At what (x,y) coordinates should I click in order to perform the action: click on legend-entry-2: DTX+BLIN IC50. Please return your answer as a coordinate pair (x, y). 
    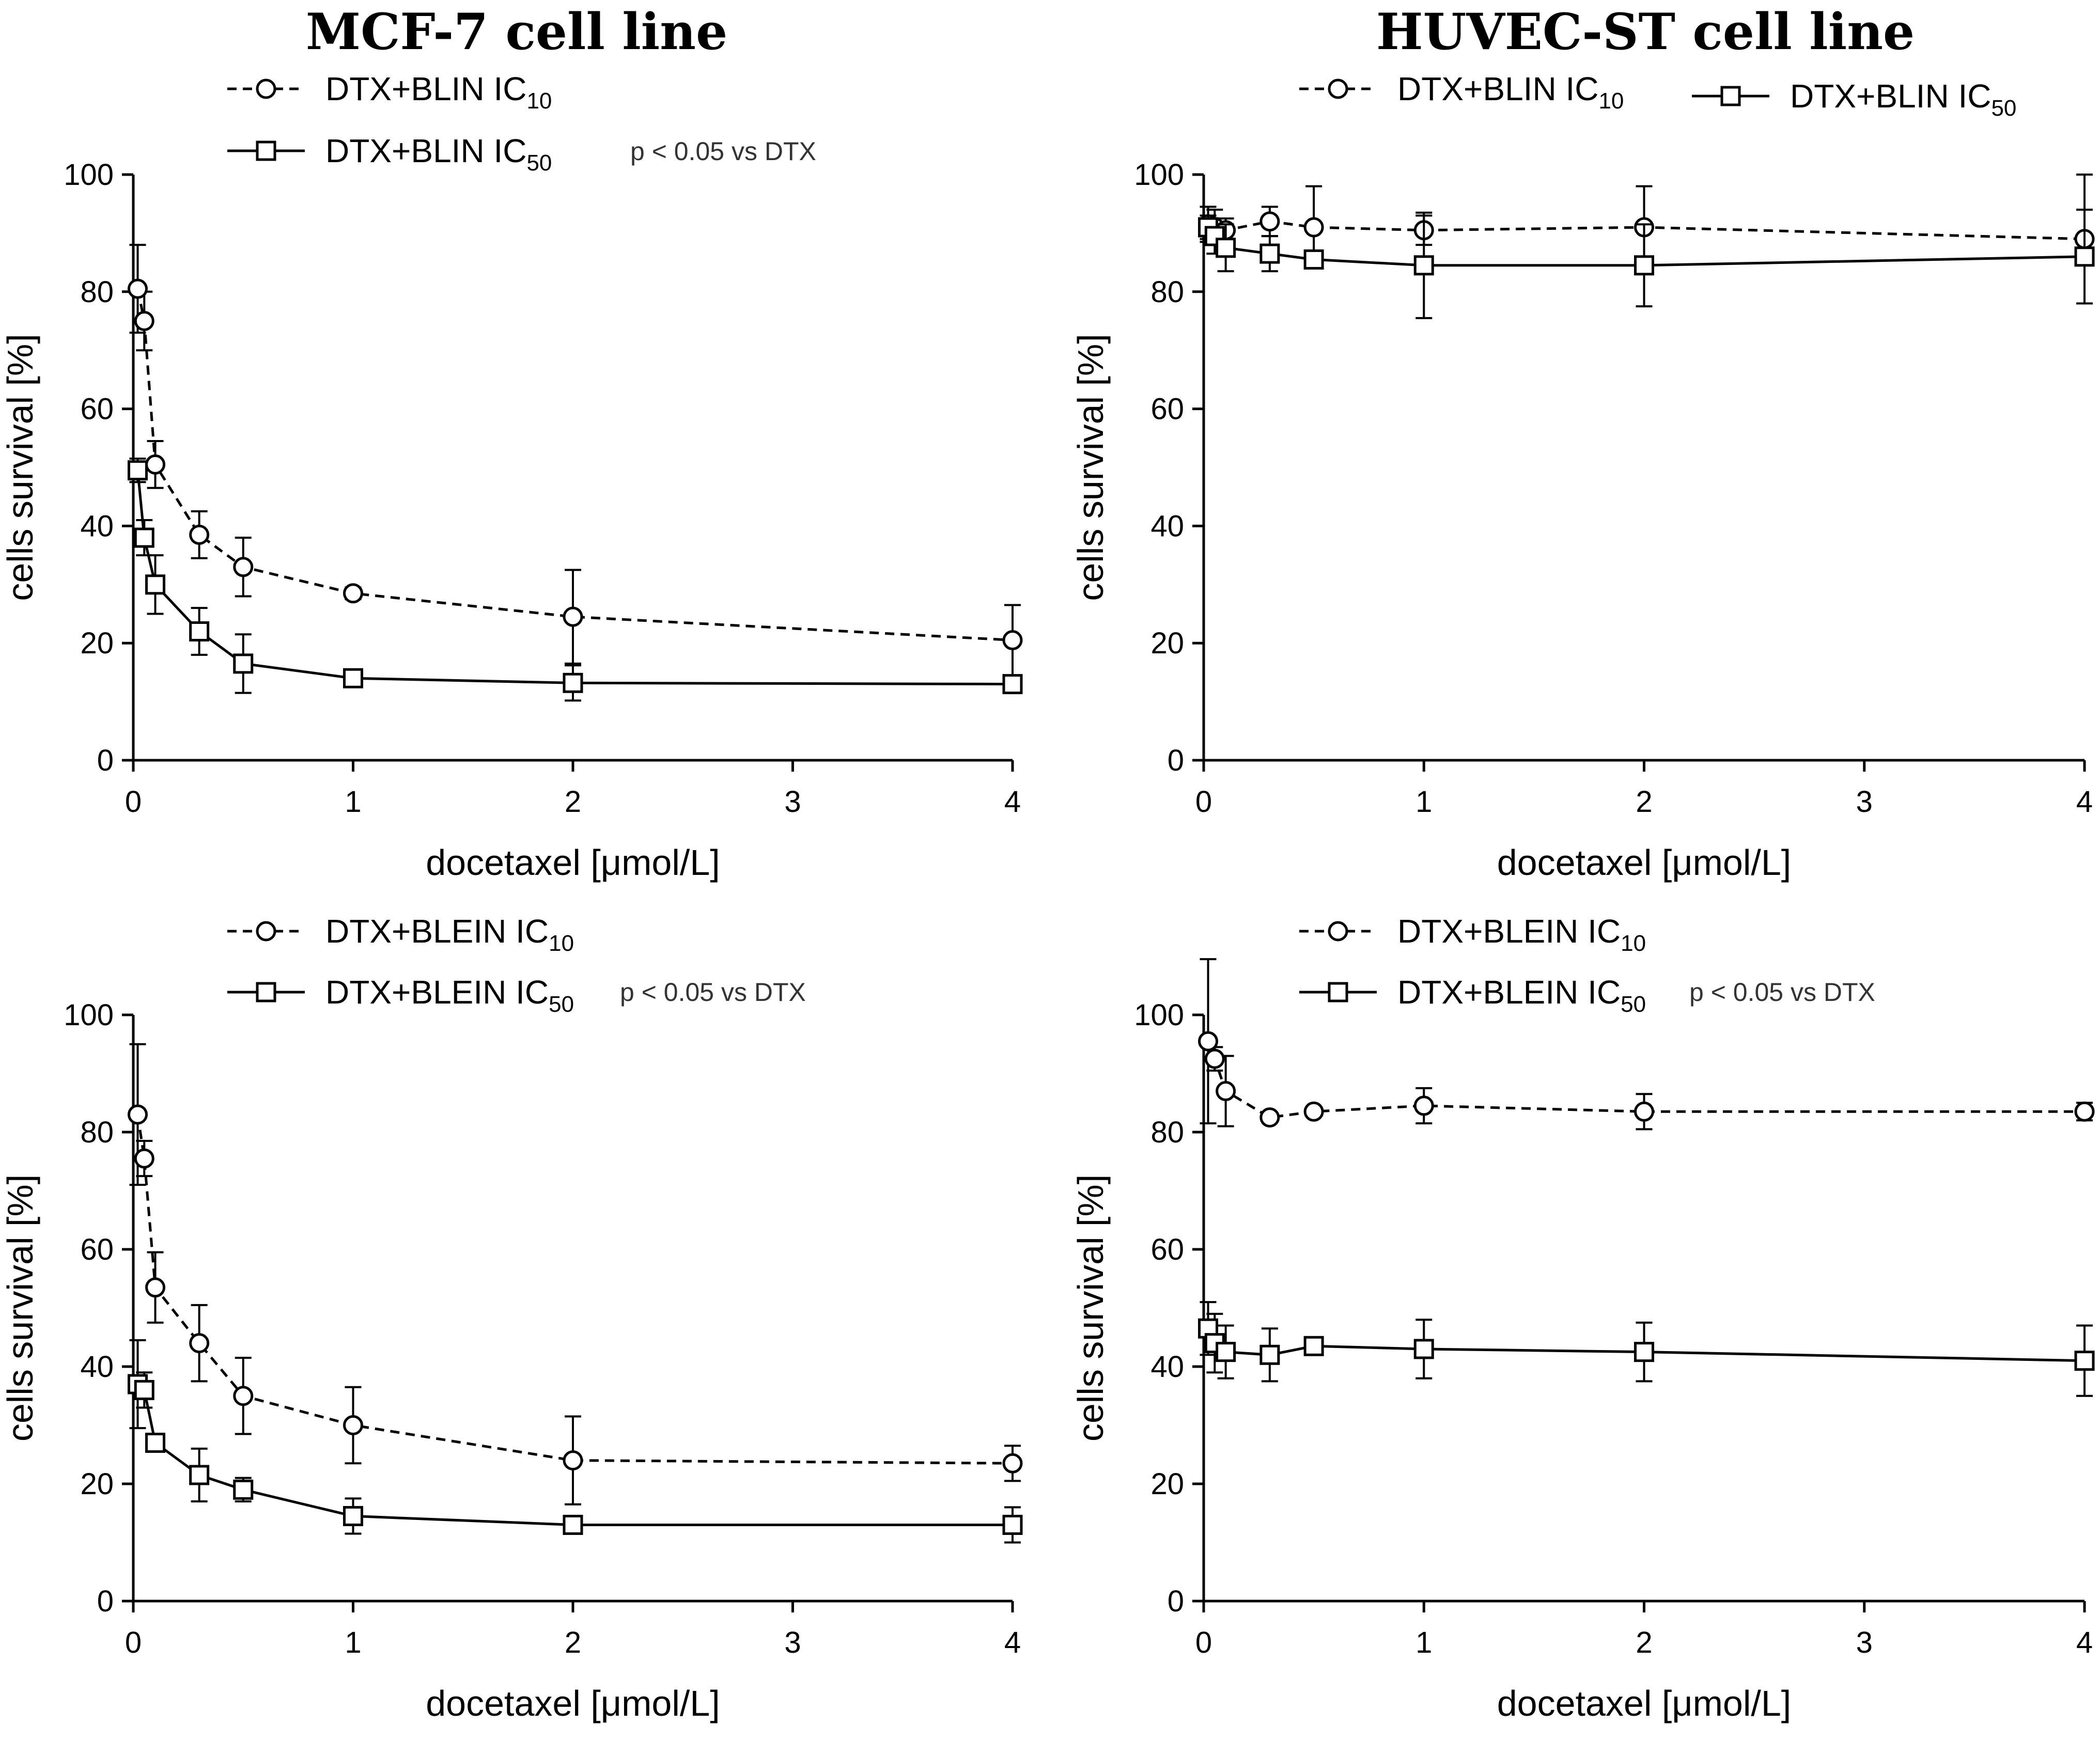
    Looking at the image, I should click on (1854, 99).